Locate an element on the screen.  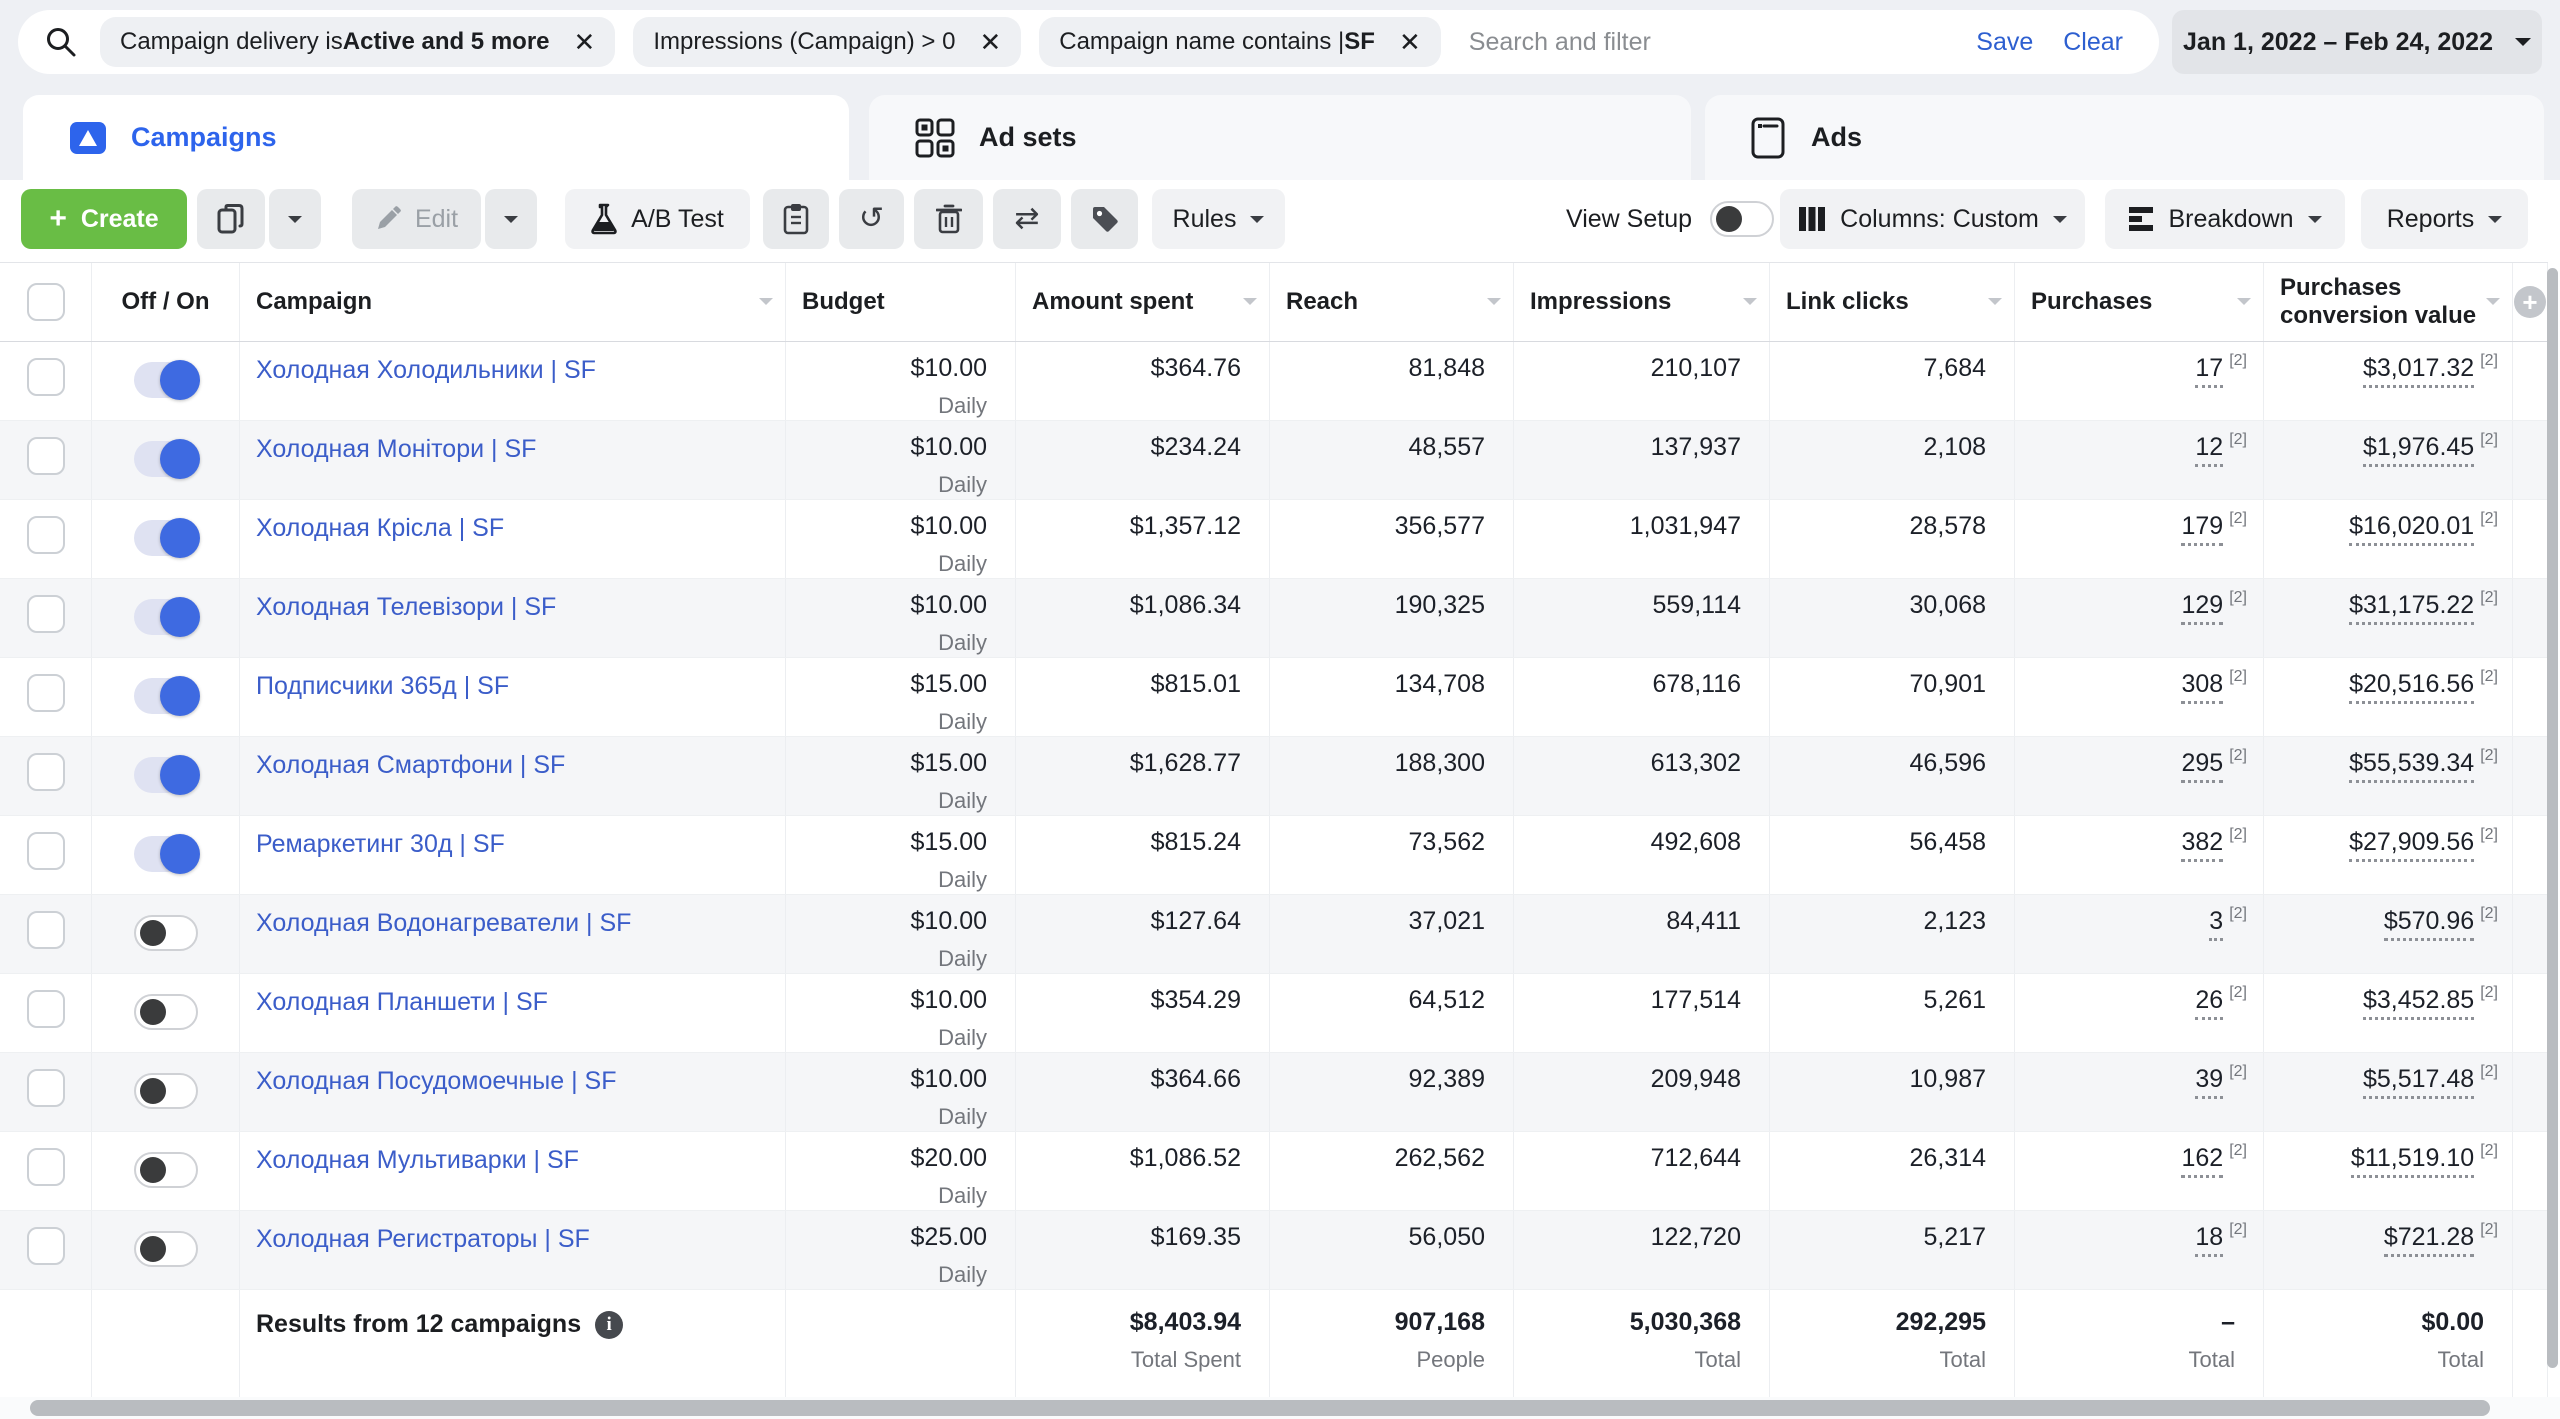
purchases-value: 308 is located at coordinates (2202, 687).